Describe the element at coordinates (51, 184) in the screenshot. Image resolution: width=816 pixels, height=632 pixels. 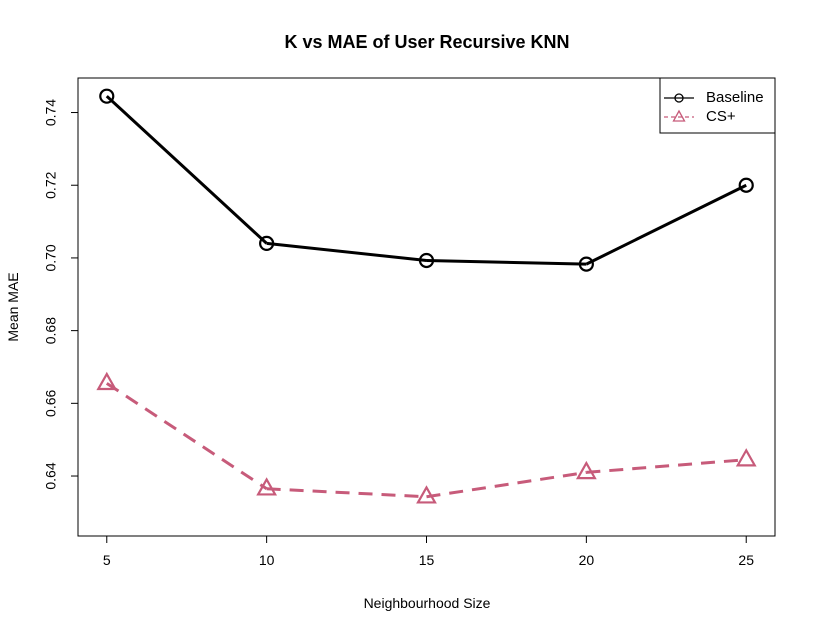
I see `y-tick-label: 0.72` at that location.